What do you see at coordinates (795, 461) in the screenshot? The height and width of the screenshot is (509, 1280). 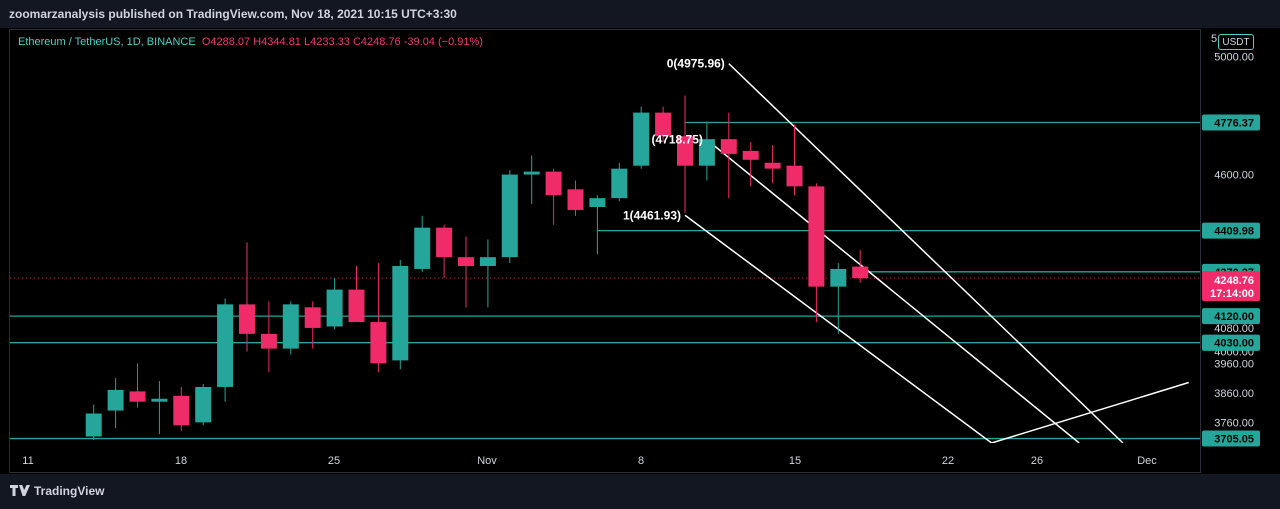 I see `x-tick-label: 15` at bounding box center [795, 461].